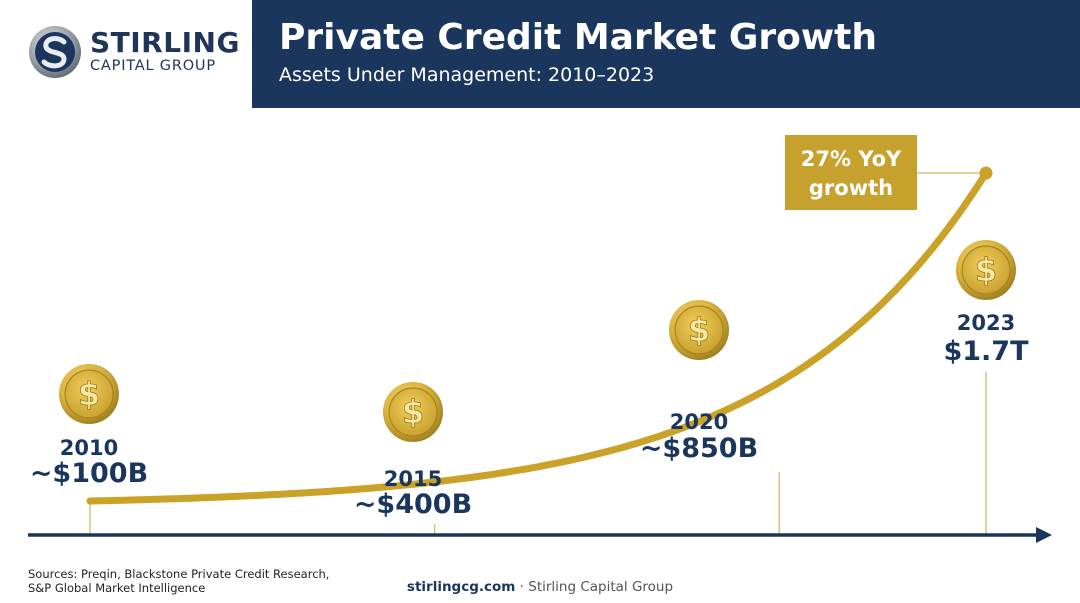 Image resolution: width=1080 pixels, height=603 pixels. I want to click on site-suffix: · Stirling Capital Group, so click(594, 587).